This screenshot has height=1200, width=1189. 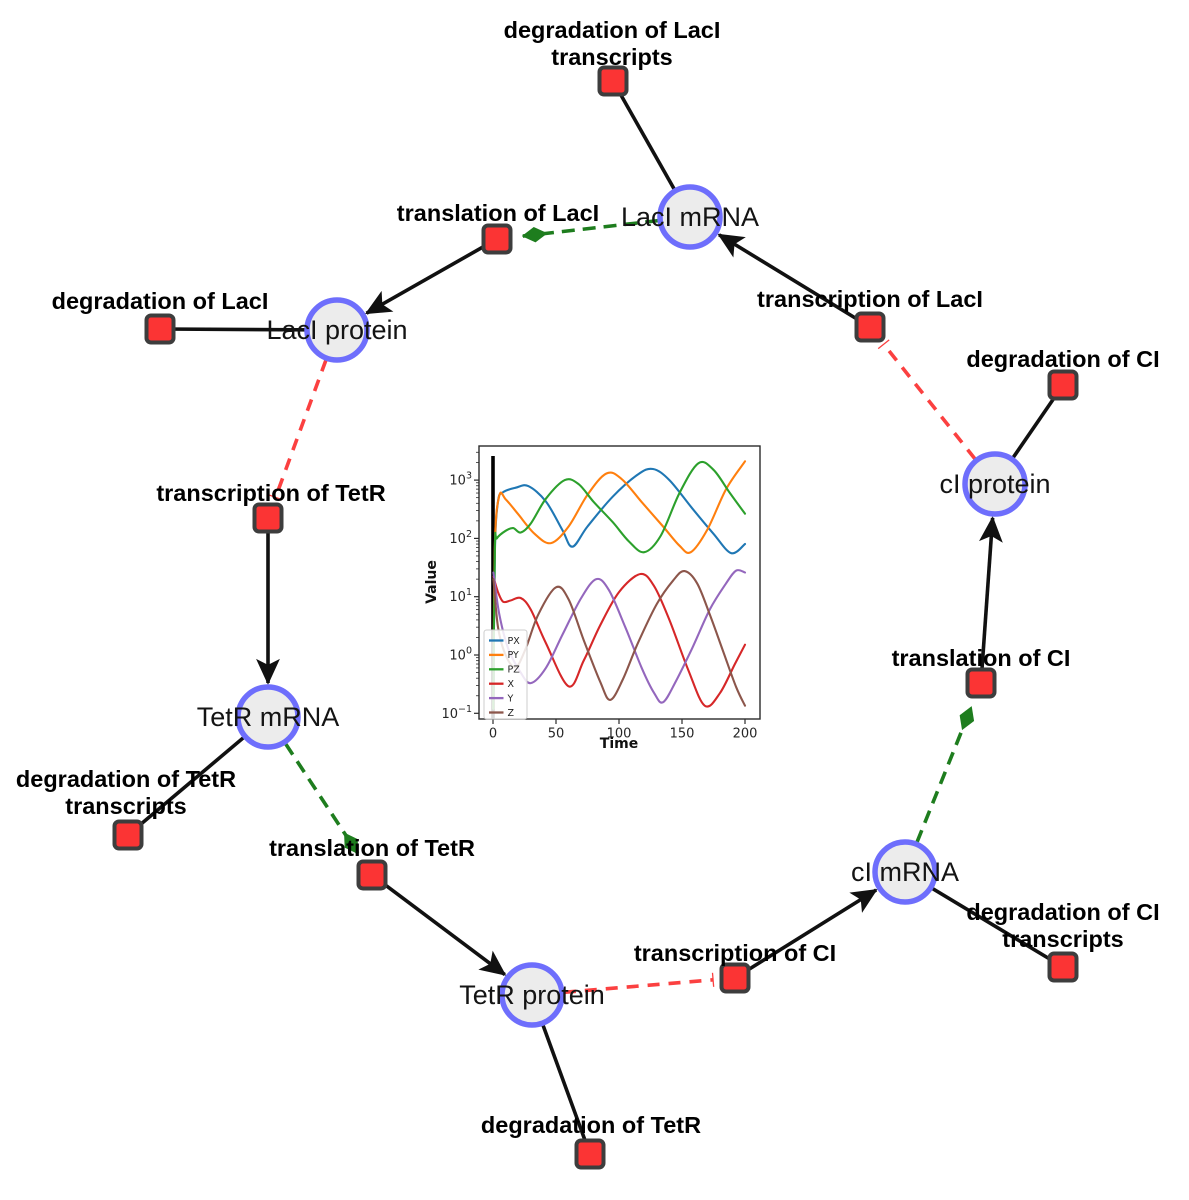 I want to click on species-node-tetr_mrna, so click(x=268, y=717).